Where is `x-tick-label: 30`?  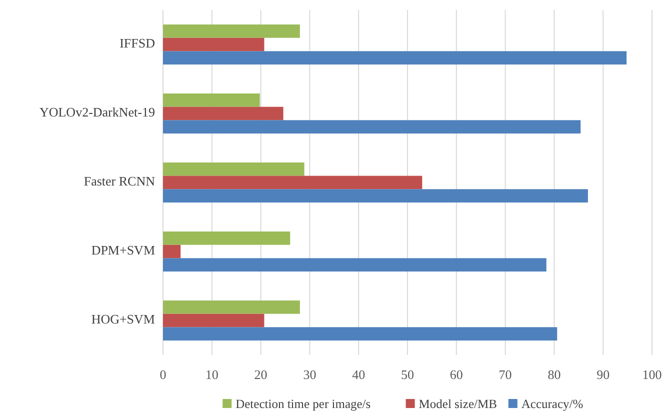 x-tick-label: 30 is located at coordinates (309, 374).